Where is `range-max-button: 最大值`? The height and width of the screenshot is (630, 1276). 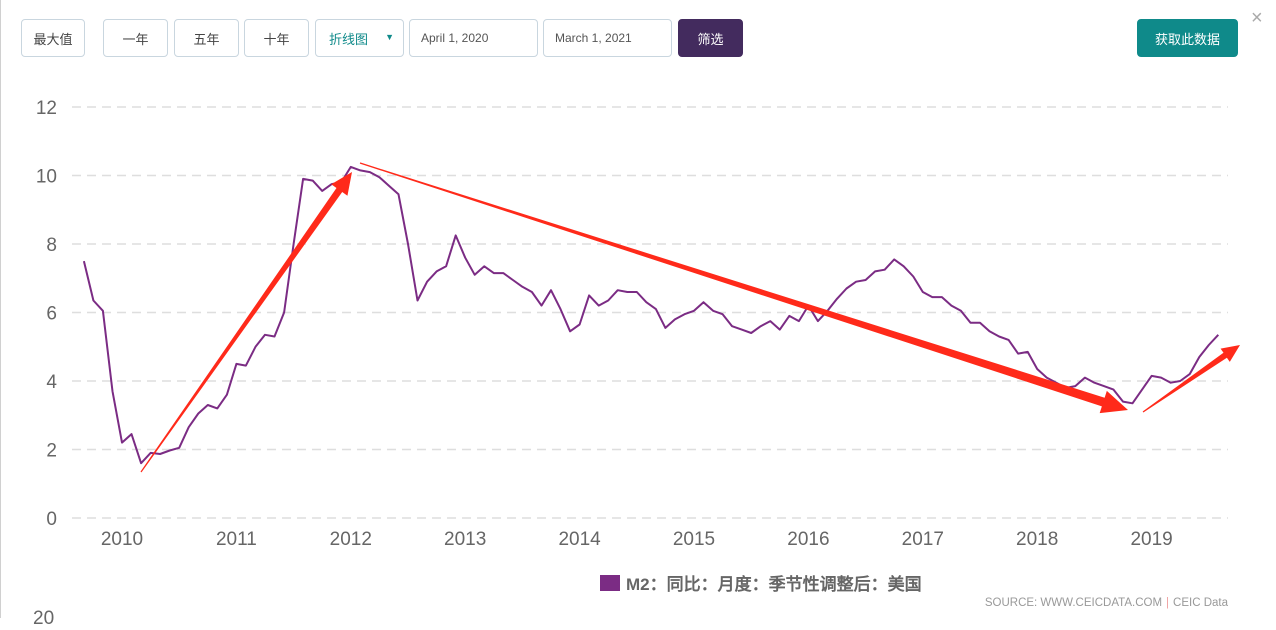
range-max-button: 最大值 is located at coordinates (53, 38).